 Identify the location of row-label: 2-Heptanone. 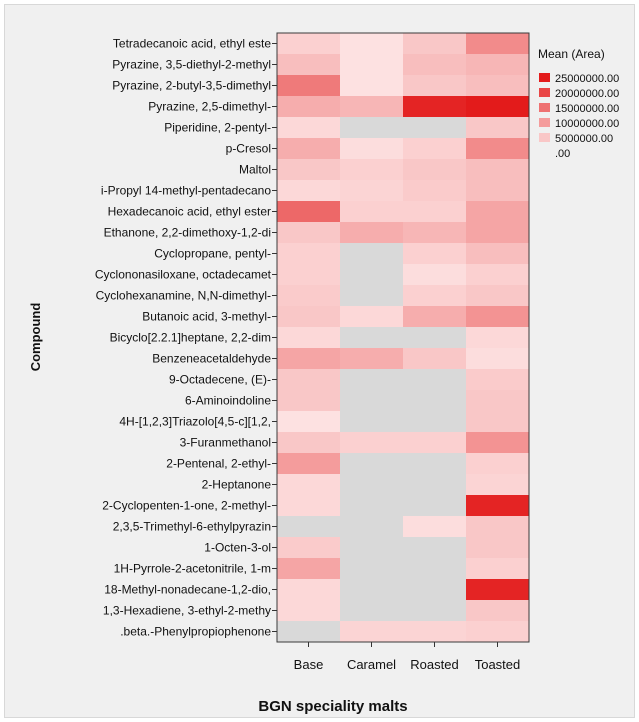
(237, 485).